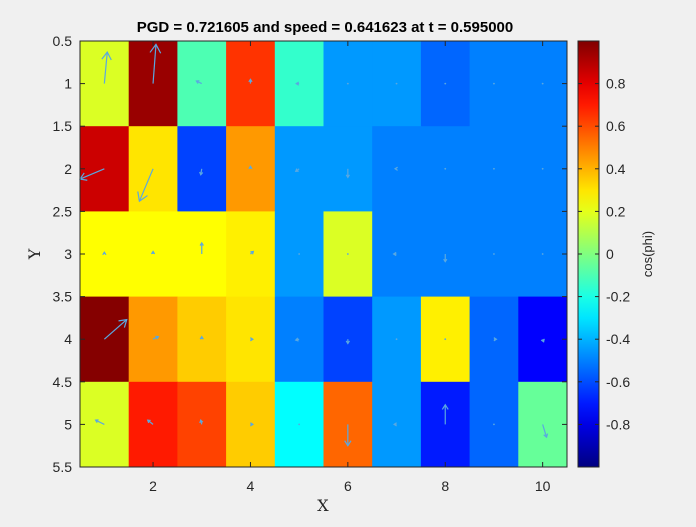 The width and height of the screenshot is (696, 527). Describe the element at coordinates (618, 339) in the screenshot. I see `colorbar-tick-label: -0.4` at that location.